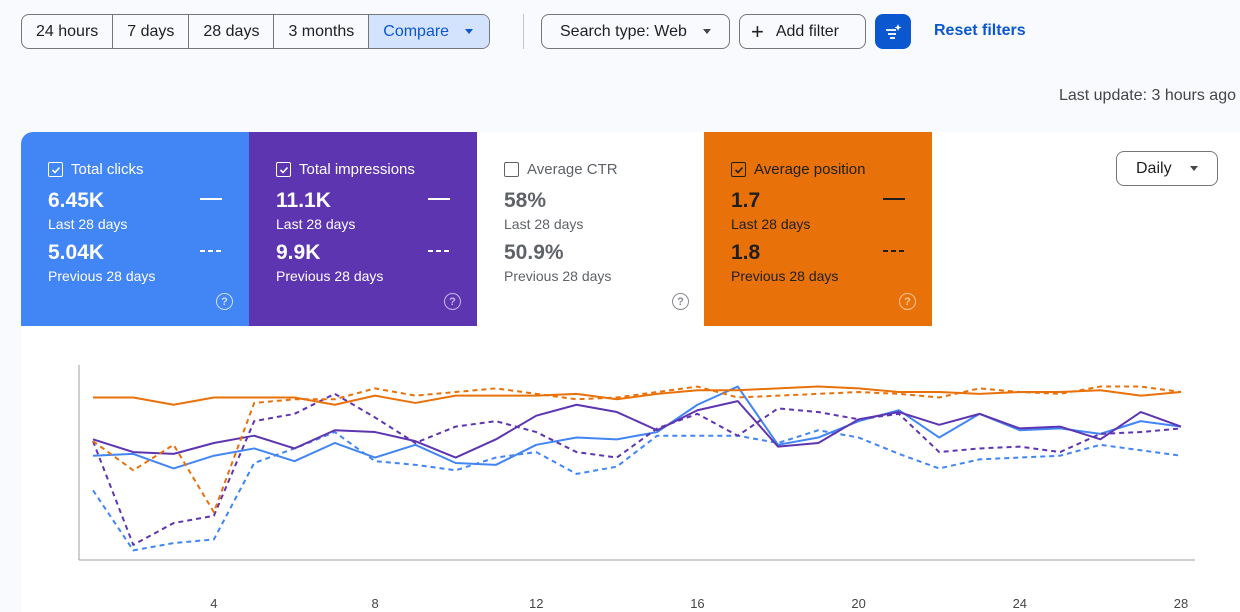 This screenshot has height=612, width=1240. Describe the element at coordinates (1147, 95) in the screenshot. I see `last-update-text: Last update: 3 hours ago` at that location.